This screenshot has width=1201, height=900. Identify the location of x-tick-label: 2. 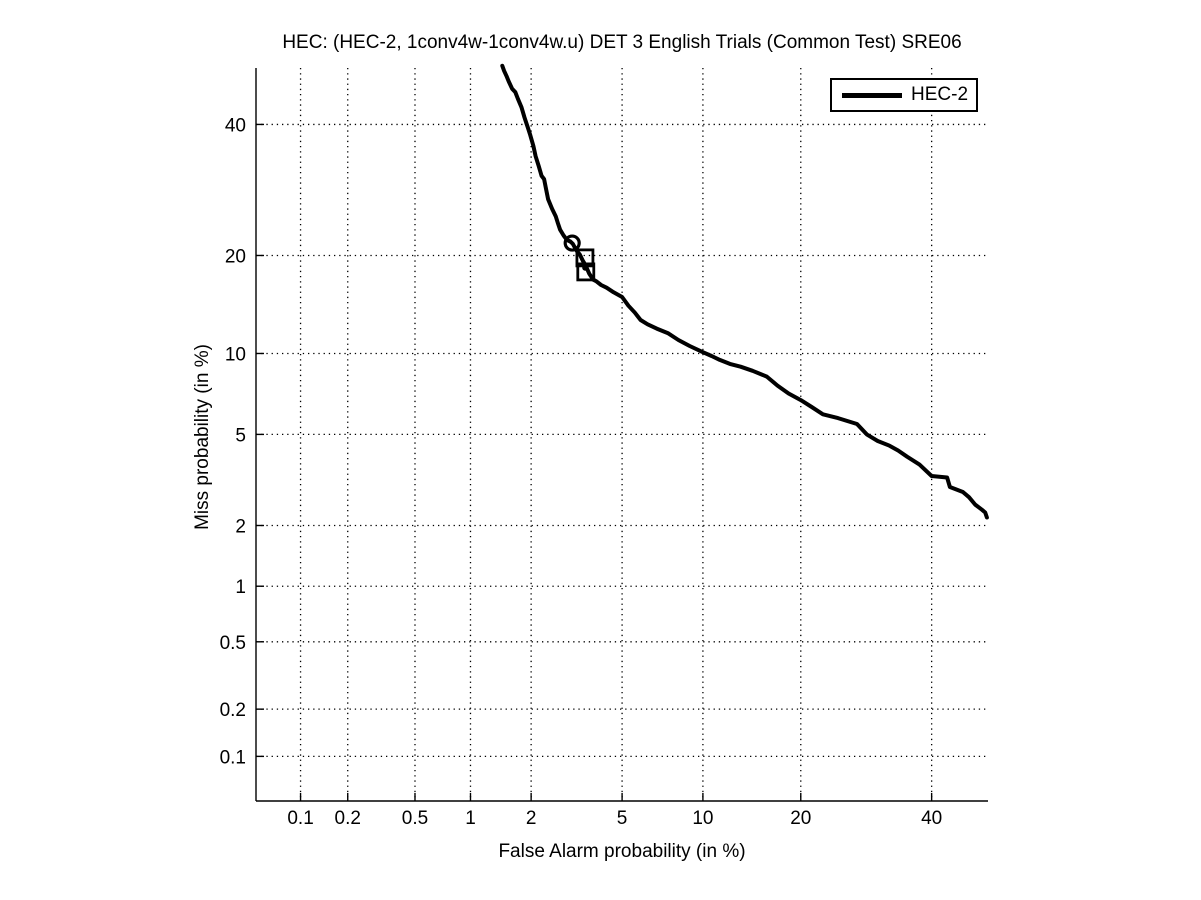
(531, 818).